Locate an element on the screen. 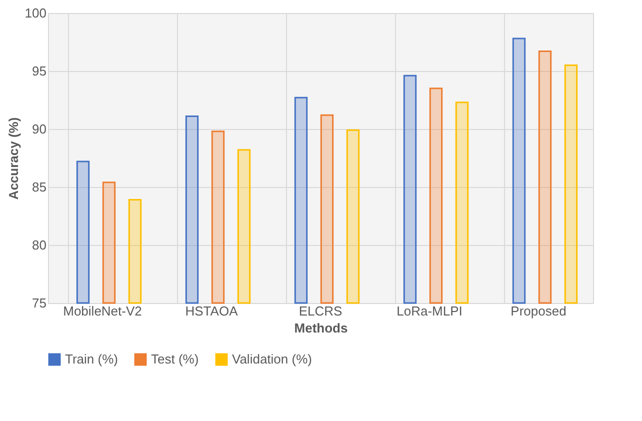 This screenshot has width=642, height=421. legend-label: Validation (%) is located at coordinates (272, 359).